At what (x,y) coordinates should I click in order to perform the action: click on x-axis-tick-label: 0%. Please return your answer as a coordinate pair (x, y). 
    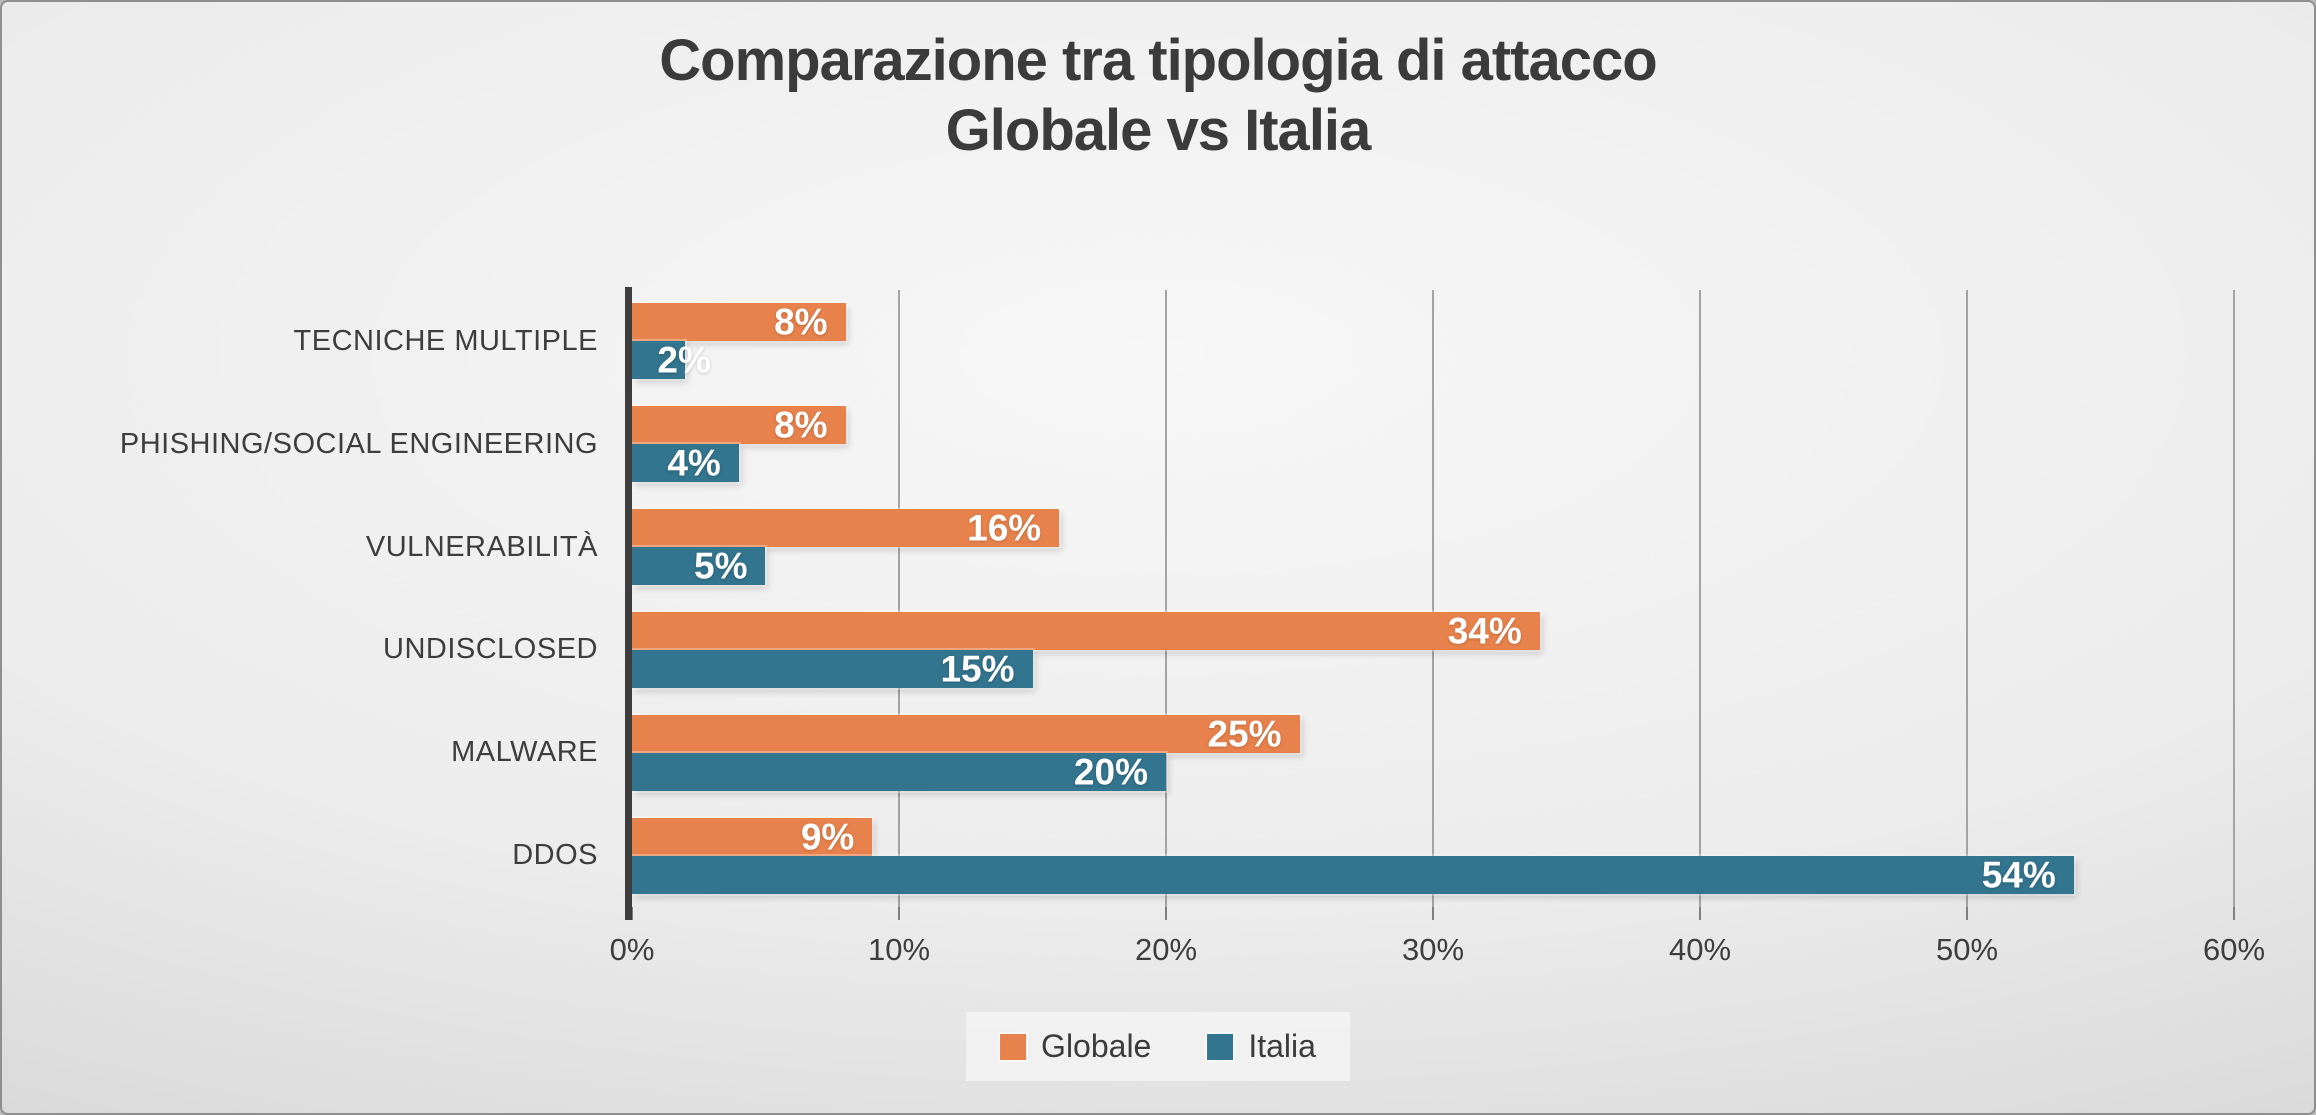
    Looking at the image, I should click on (632, 949).